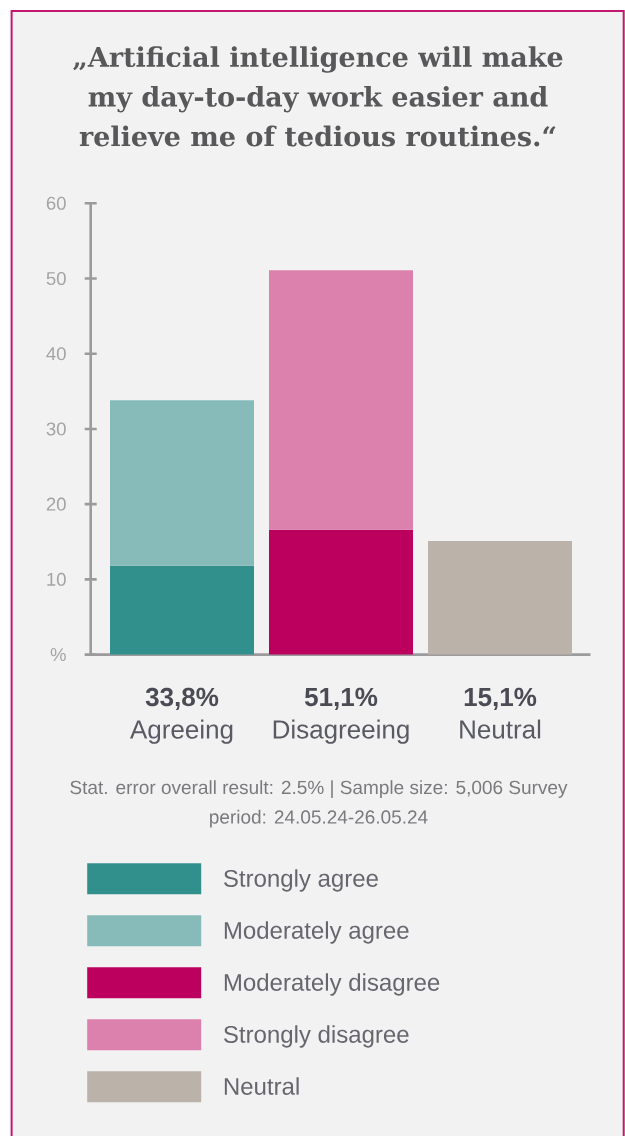 This screenshot has height=1136, width=625. What do you see at coordinates (56, 579) in the screenshot?
I see `y-tick-label: 10` at bounding box center [56, 579].